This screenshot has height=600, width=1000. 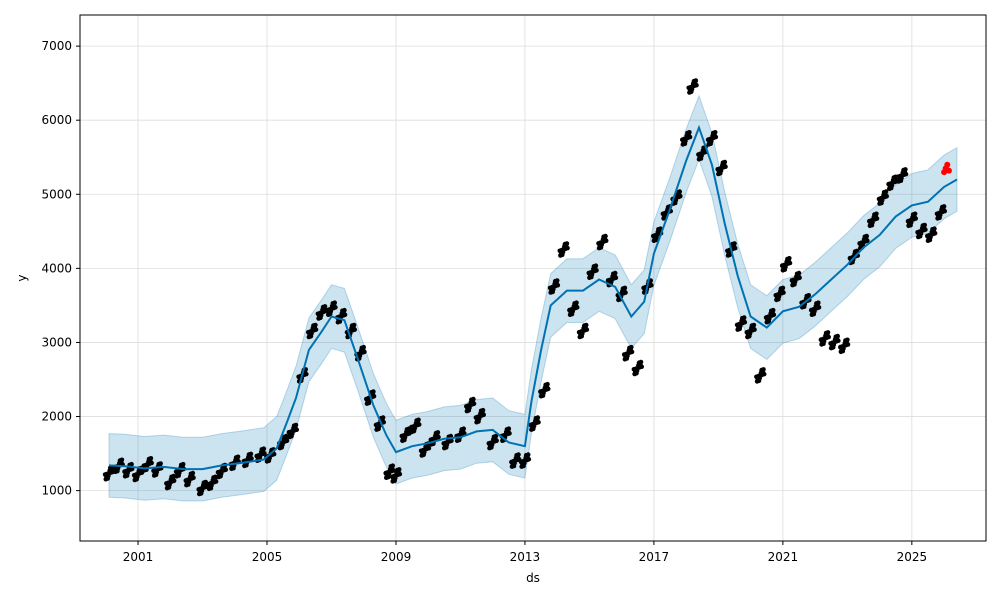 I want to click on recent-points, so click(x=946, y=168).